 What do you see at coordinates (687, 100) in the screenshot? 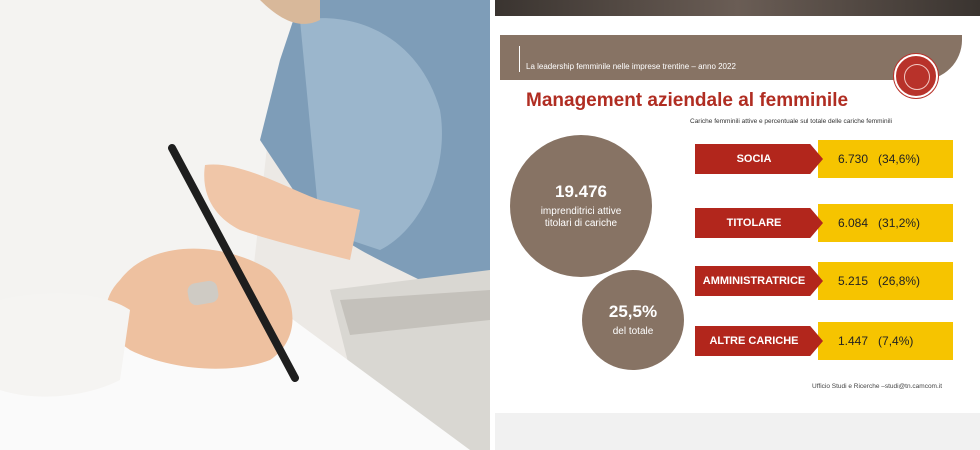
I see `slide-title: Management aziendale al femminile` at bounding box center [687, 100].